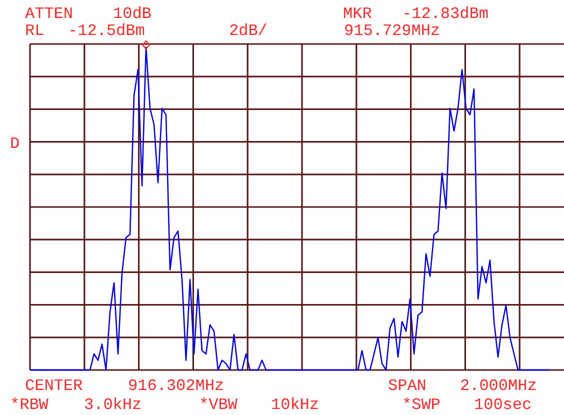 This screenshot has height=415, width=564. Describe the element at coordinates (445, 14) in the screenshot. I see `text: -12.83dBm` at that location.